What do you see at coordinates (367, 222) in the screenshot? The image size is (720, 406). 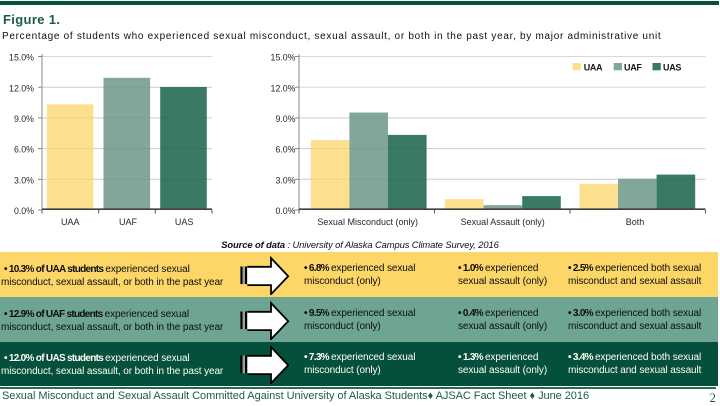 I see `svg-text: Sexual Misconduct (only)` at bounding box center [367, 222].